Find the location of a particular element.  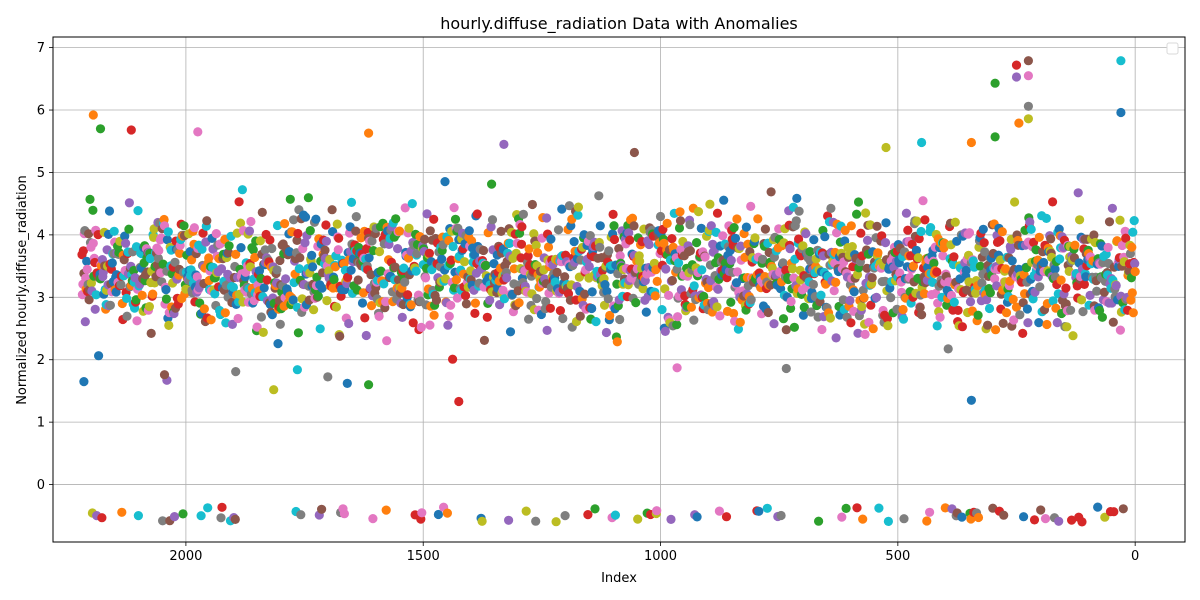

y-tick-label: 1 is located at coordinates (41, 423).